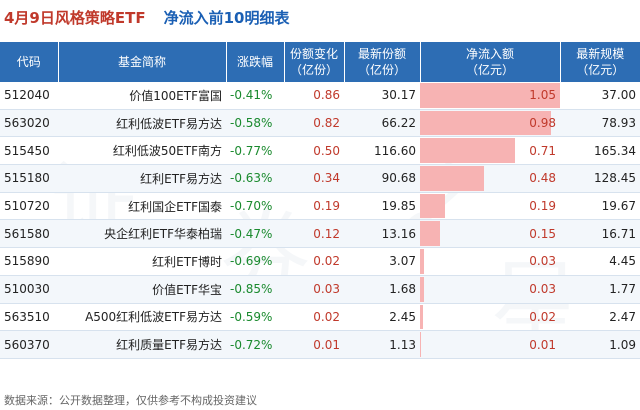 This screenshot has width=640, height=410. What do you see at coordinates (600, 62) in the screenshot?
I see `column-header-latest-scale: 最新规模 （亿元）` at bounding box center [600, 62].